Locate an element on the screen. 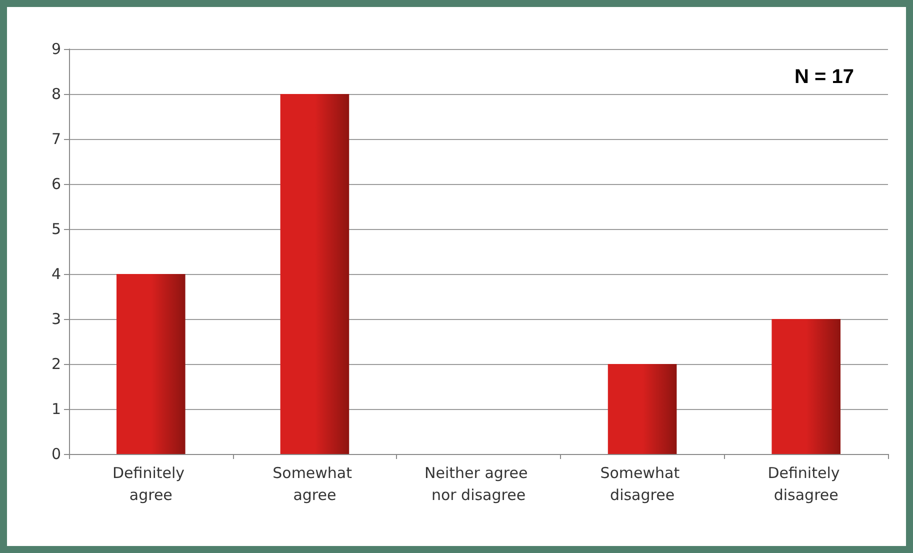 The height and width of the screenshot is (553, 913). x-tick-label: Somewhat disagree is located at coordinates (642, 484).